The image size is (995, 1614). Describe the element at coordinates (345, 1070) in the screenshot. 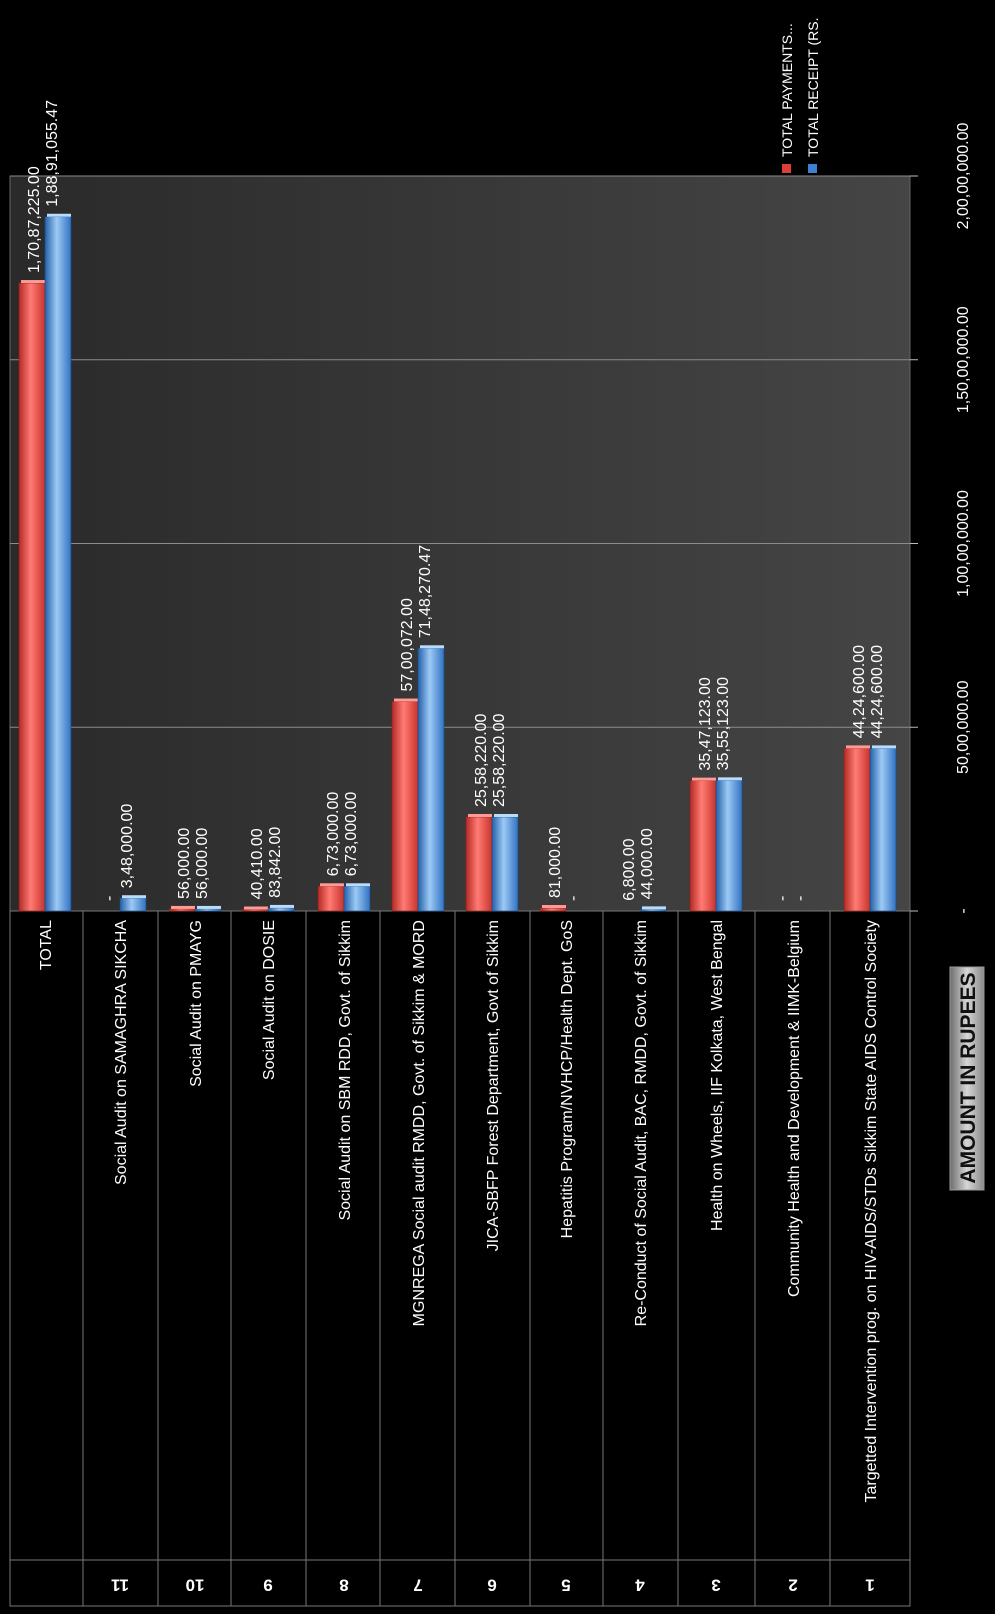

I see `category-label: Social Audit on SBM RDD, Govt. of Sikkim` at that location.